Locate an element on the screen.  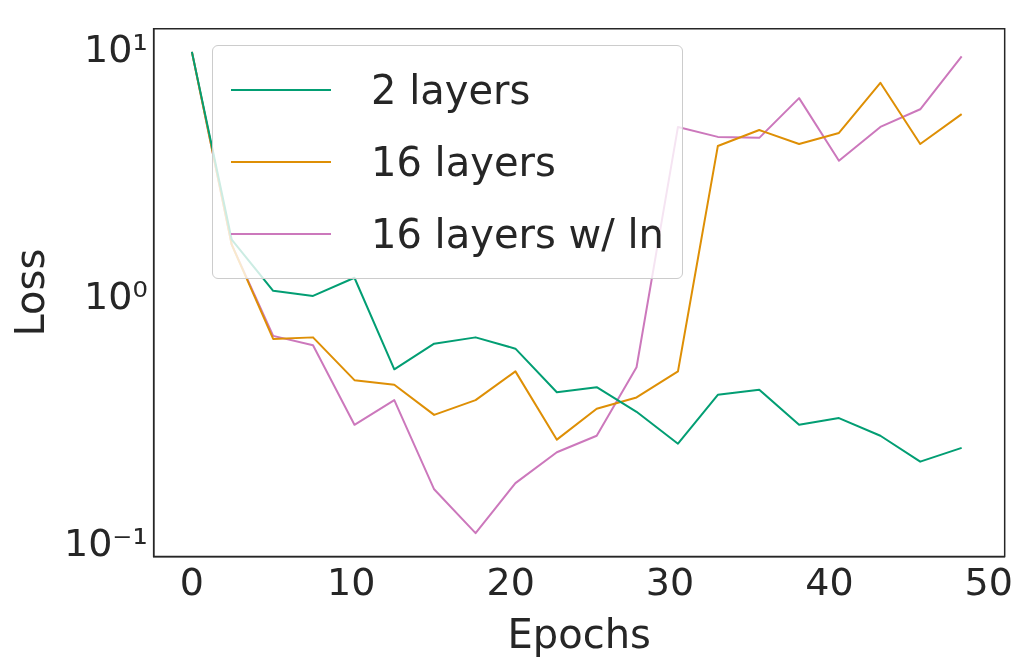
y-tick-label: 10⁰ is located at coordinates (116, 295).